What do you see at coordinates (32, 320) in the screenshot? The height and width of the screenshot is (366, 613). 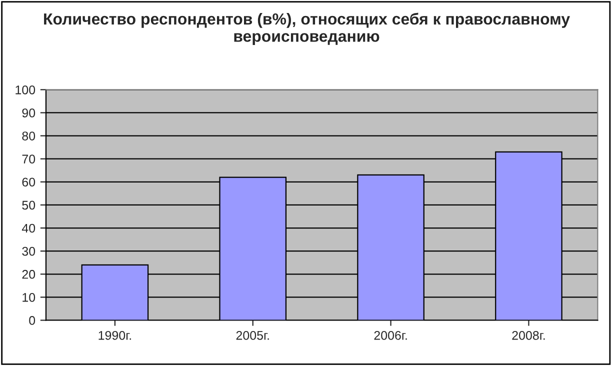 I see `y-tick-label: 0` at bounding box center [32, 320].